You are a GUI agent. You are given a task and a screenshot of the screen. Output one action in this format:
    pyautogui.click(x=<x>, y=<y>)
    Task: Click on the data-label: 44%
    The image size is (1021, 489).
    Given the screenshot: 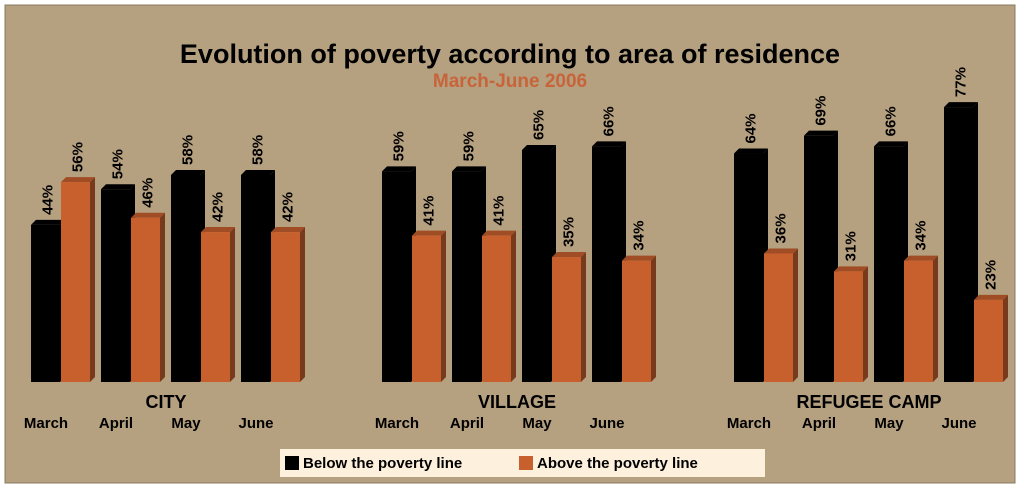 What is the action you would take?
    pyautogui.click(x=47, y=200)
    